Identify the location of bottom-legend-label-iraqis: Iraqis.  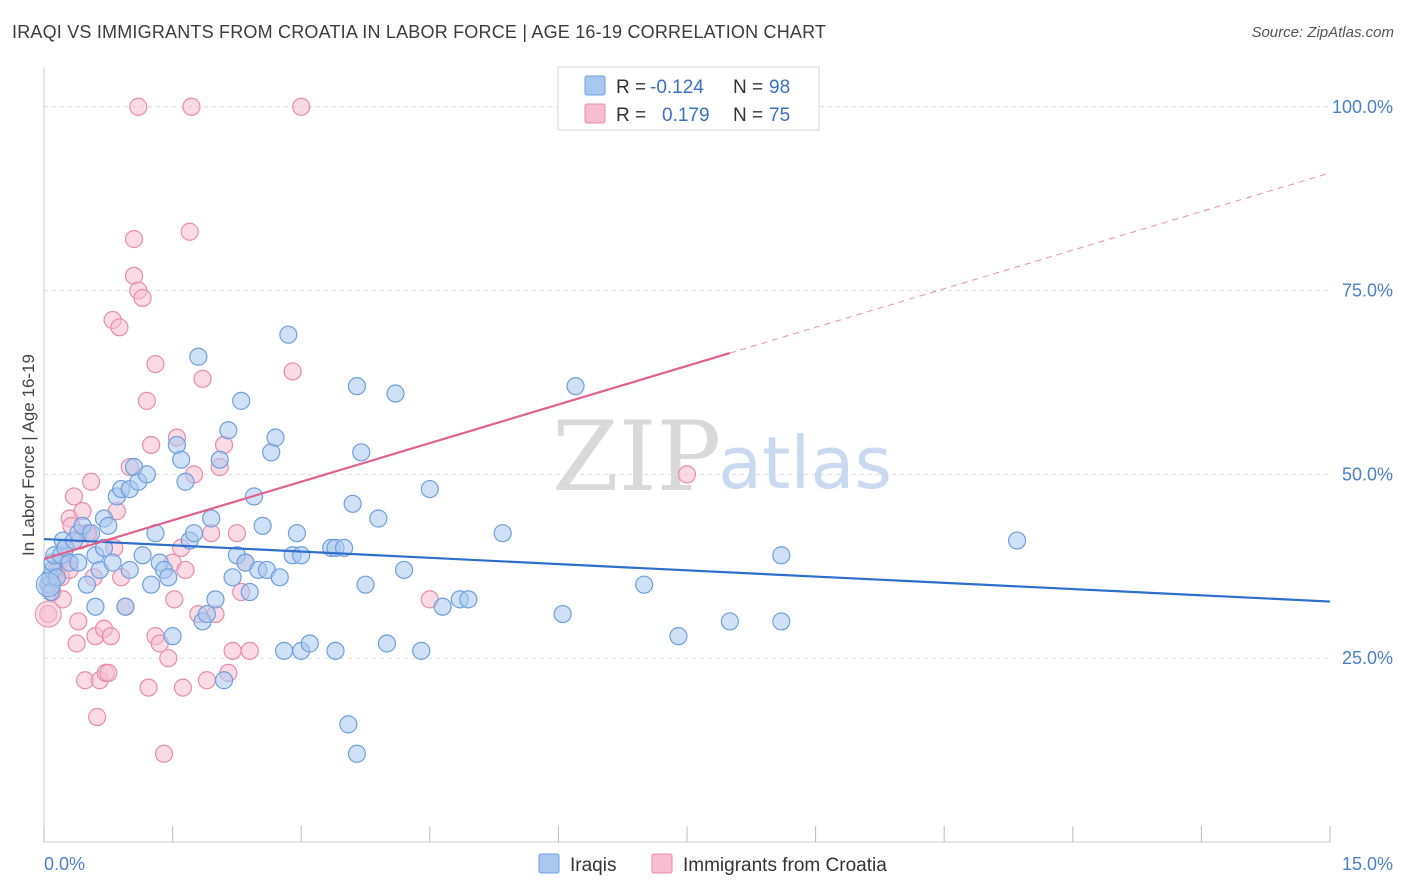
(593, 865).